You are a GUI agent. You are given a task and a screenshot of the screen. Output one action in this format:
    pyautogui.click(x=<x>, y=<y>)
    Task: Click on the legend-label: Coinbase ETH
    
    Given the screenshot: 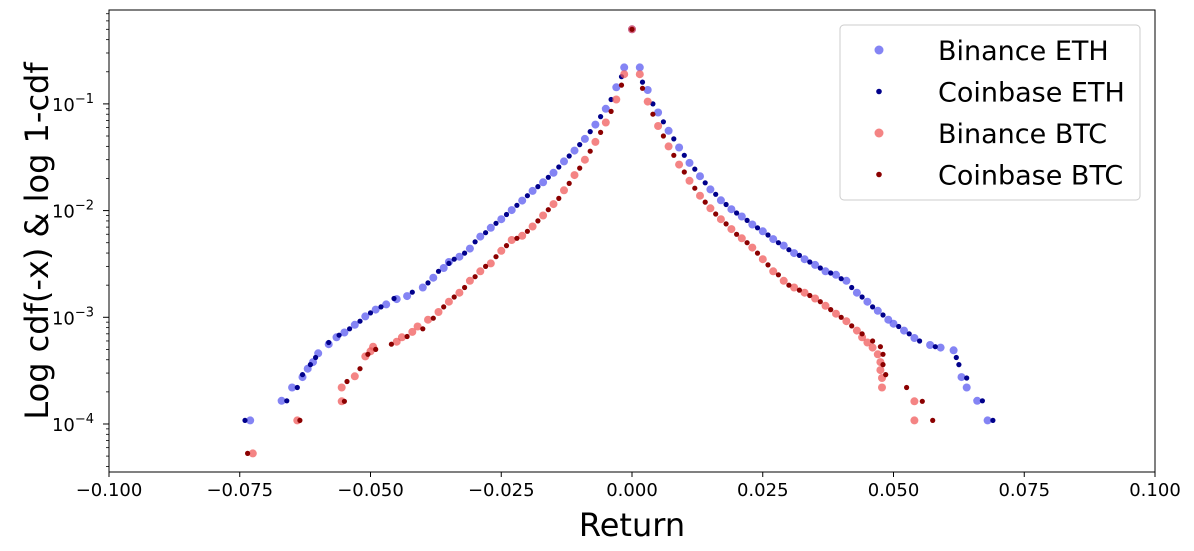 What is the action you would take?
    pyautogui.click(x=1031, y=93)
    